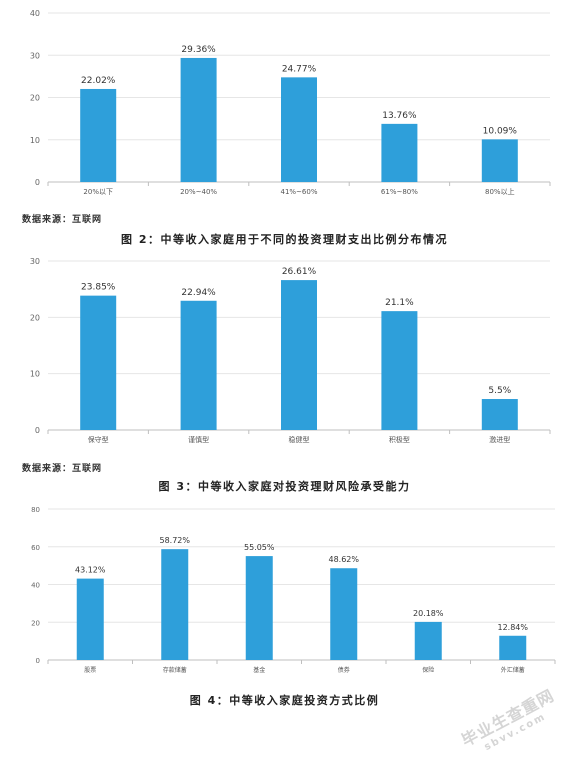 This screenshot has width=569, height=761. What do you see at coordinates (284, 486) in the screenshot?
I see `caption-figure-3: 图 3：中等收入家庭对投资理财风险承受能力` at bounding box center [284, 486].